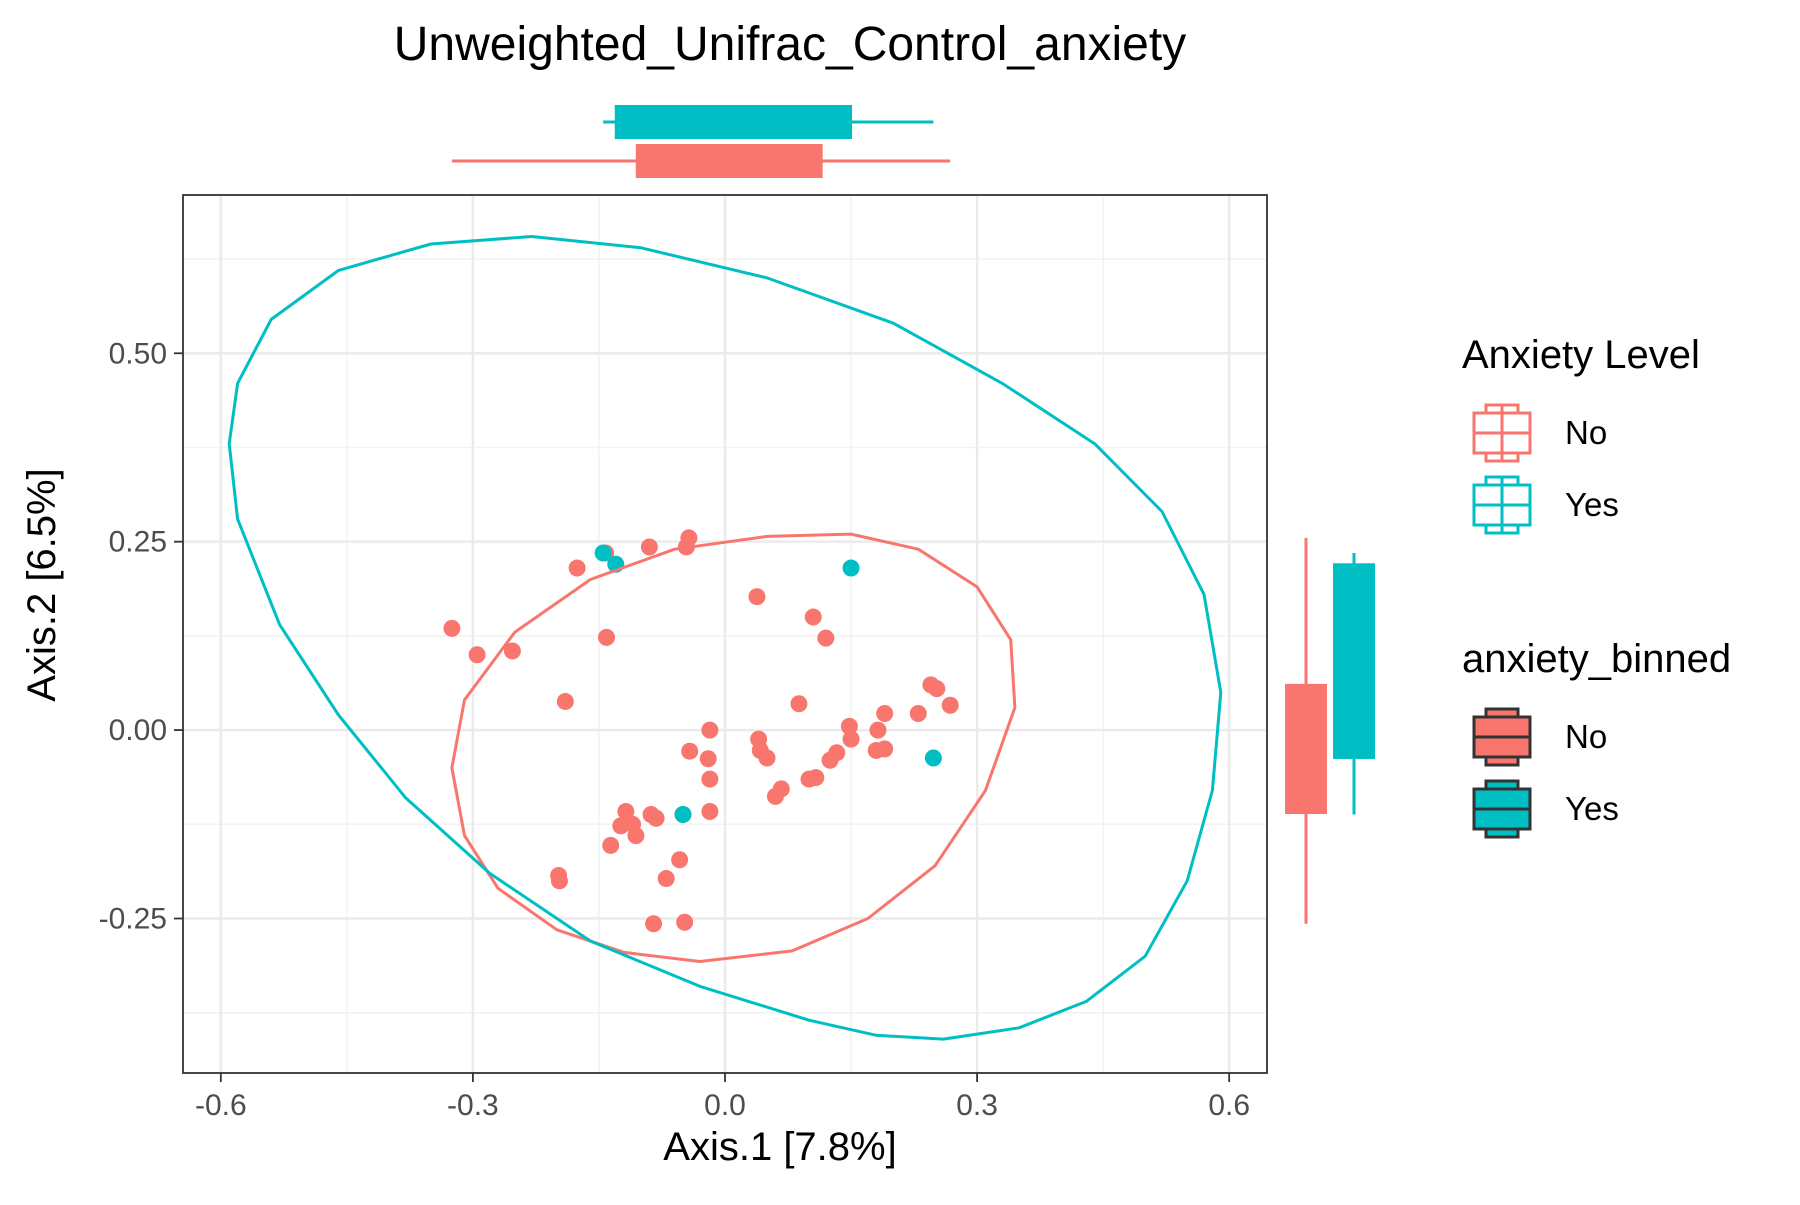 This screenshot has width=1800, height=1205. What do you see at coordinates (1596, 659) in the screenshot?
I see `legend-title: anxiety_binned` at bounding box center [1596, 659].